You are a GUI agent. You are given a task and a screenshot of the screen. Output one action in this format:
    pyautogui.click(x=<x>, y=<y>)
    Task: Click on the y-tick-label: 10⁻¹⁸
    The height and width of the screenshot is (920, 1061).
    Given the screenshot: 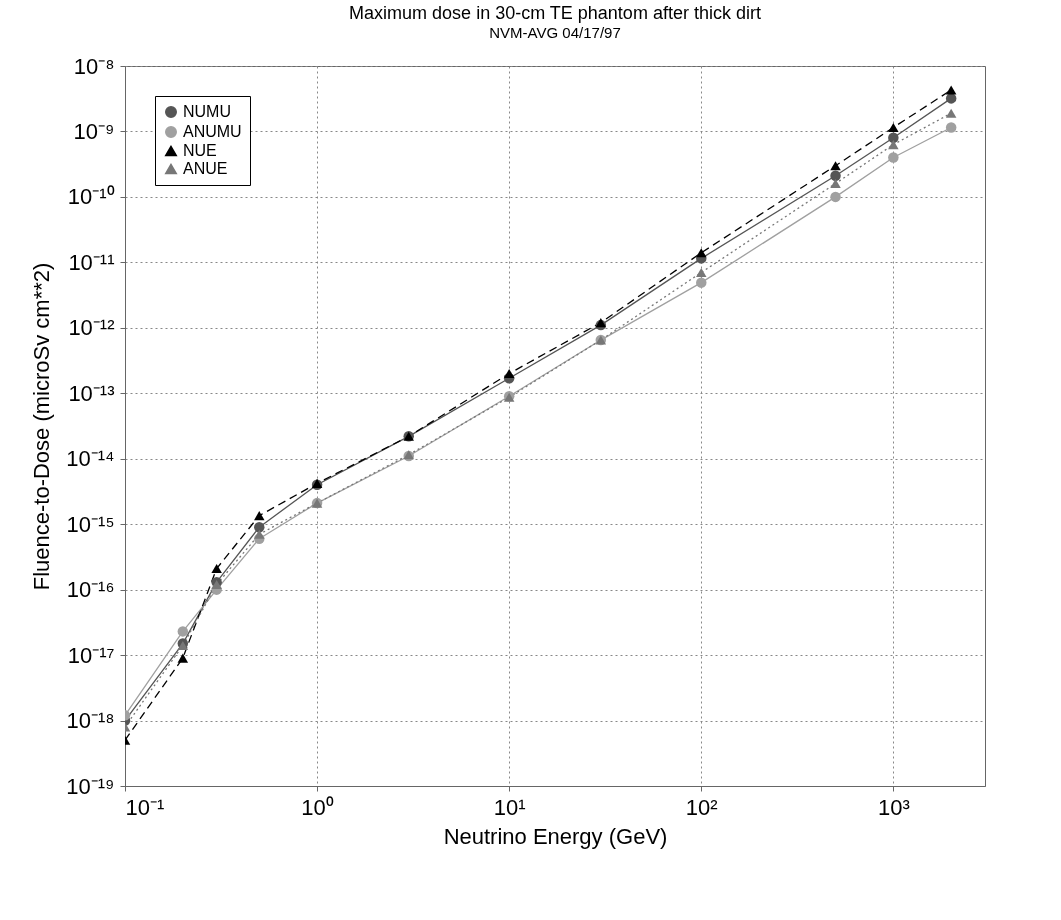 What is the action you would take?
    pyautogui.click(x=90, y=721)
    